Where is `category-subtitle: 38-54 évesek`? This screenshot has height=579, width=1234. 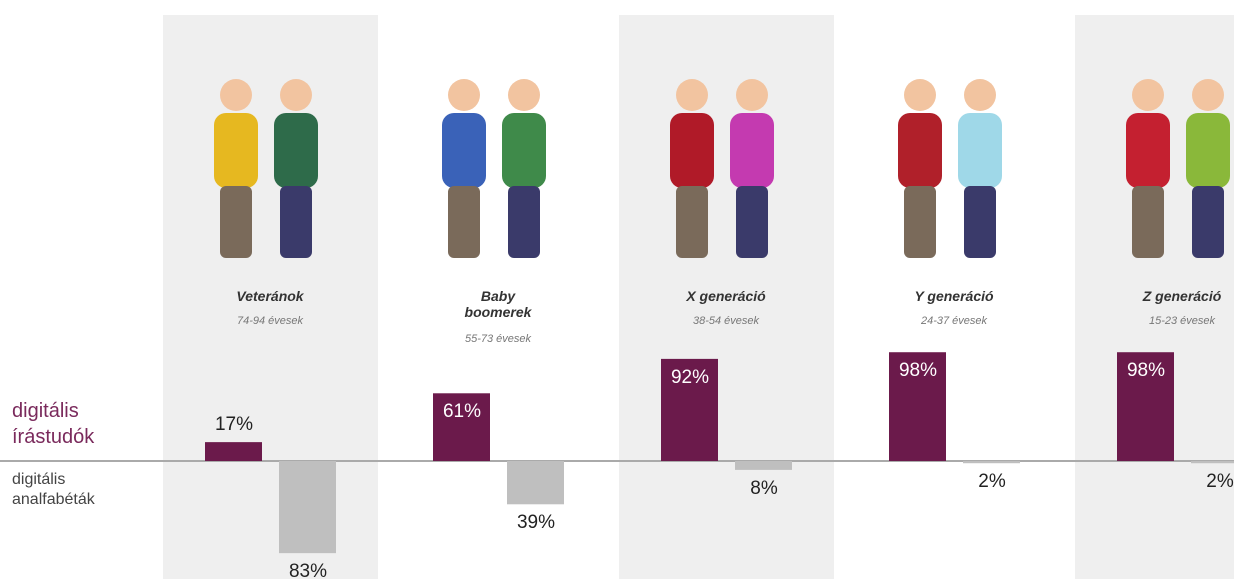
category-subtitle: 38-54 évesek is located at coordinates (726, 321).